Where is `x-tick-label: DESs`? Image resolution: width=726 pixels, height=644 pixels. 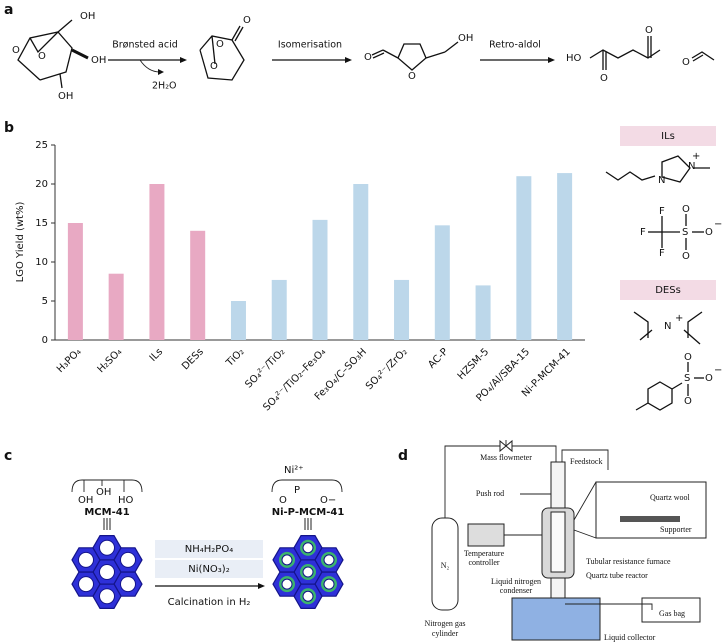
x-tick-label: DESs is located at coordinates (193, 359).